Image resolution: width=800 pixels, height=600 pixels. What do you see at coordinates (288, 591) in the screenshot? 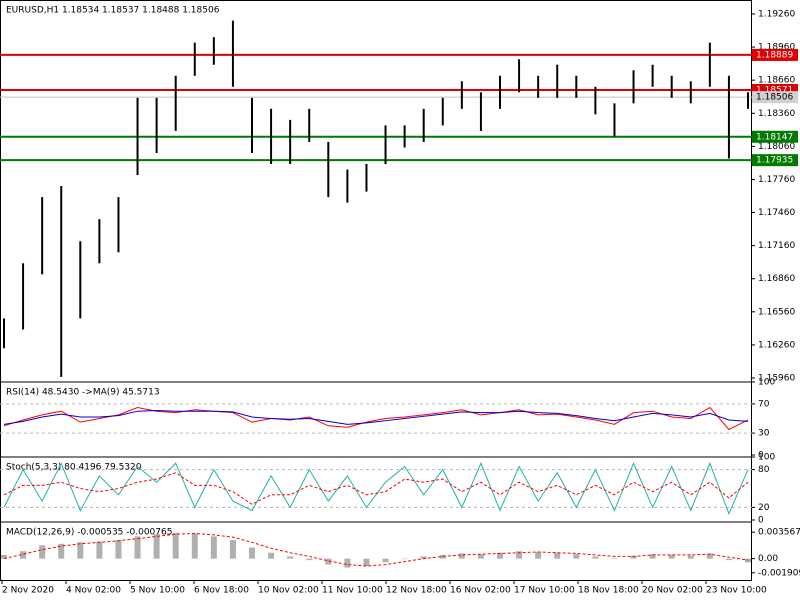
I see `x-tick-label: 10 Nov 02:00` at bounding box center [288, 591].